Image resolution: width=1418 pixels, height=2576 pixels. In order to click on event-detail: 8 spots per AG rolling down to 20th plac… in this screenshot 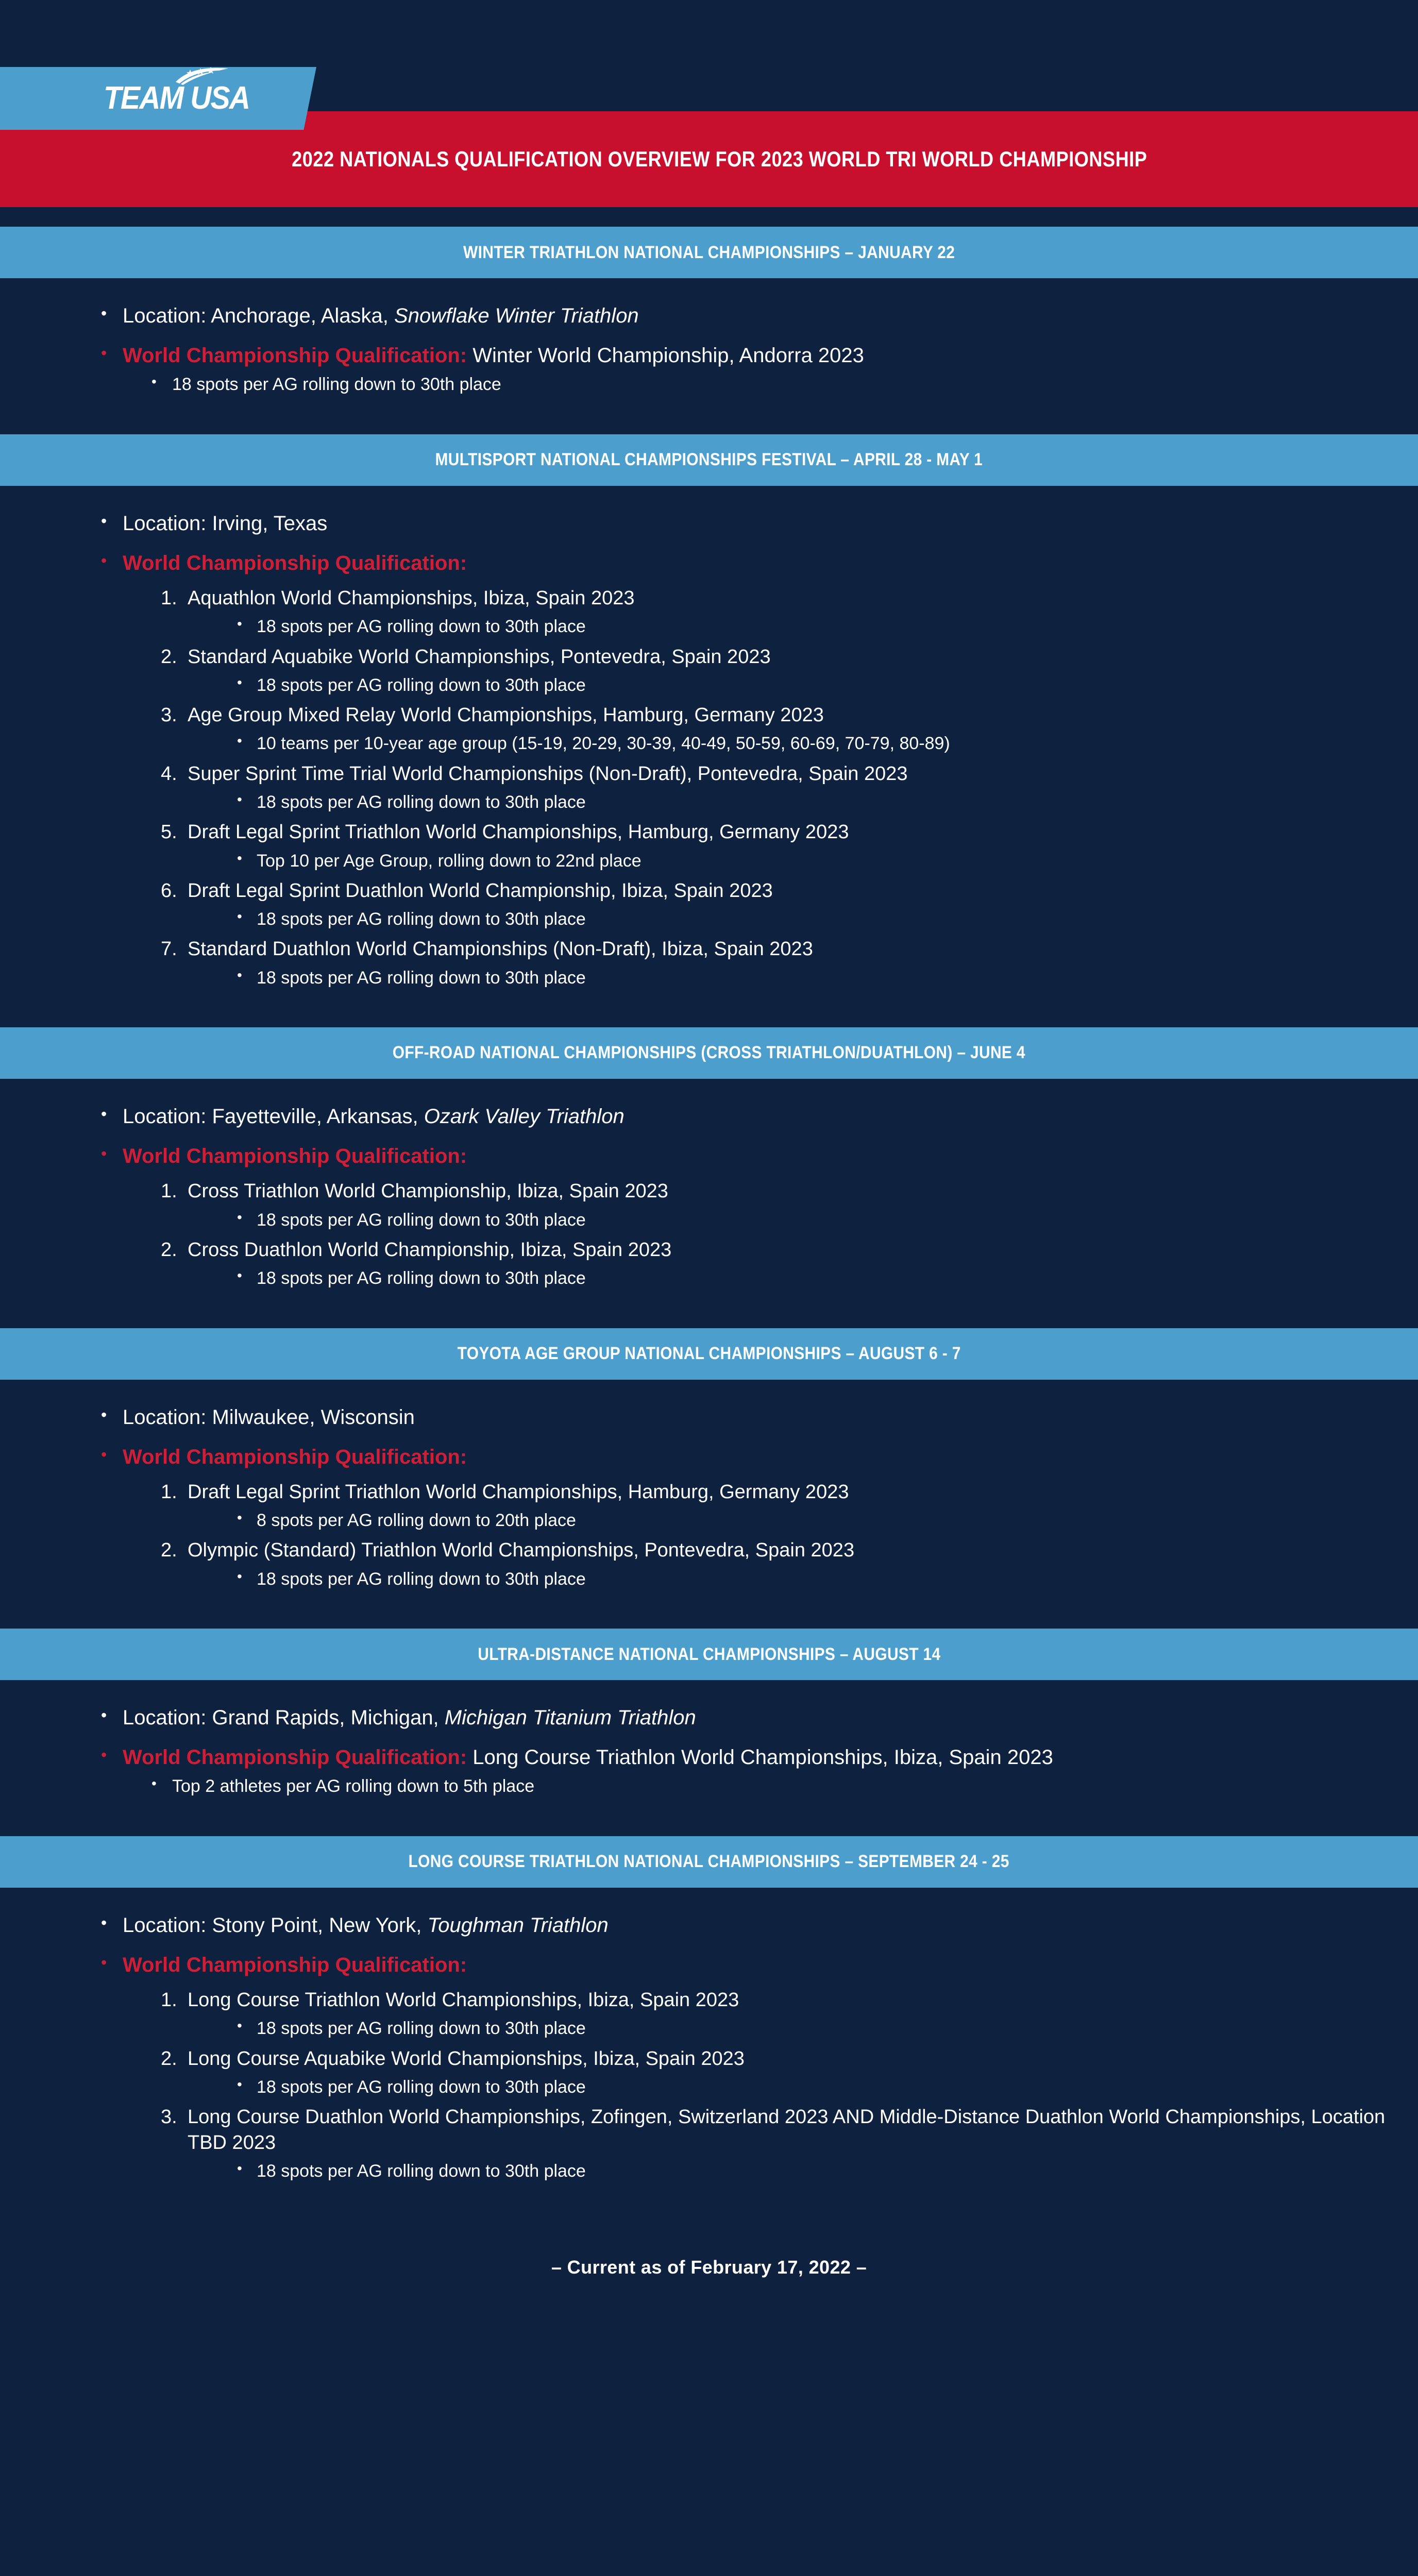, I will do `click(803, 1519)`.